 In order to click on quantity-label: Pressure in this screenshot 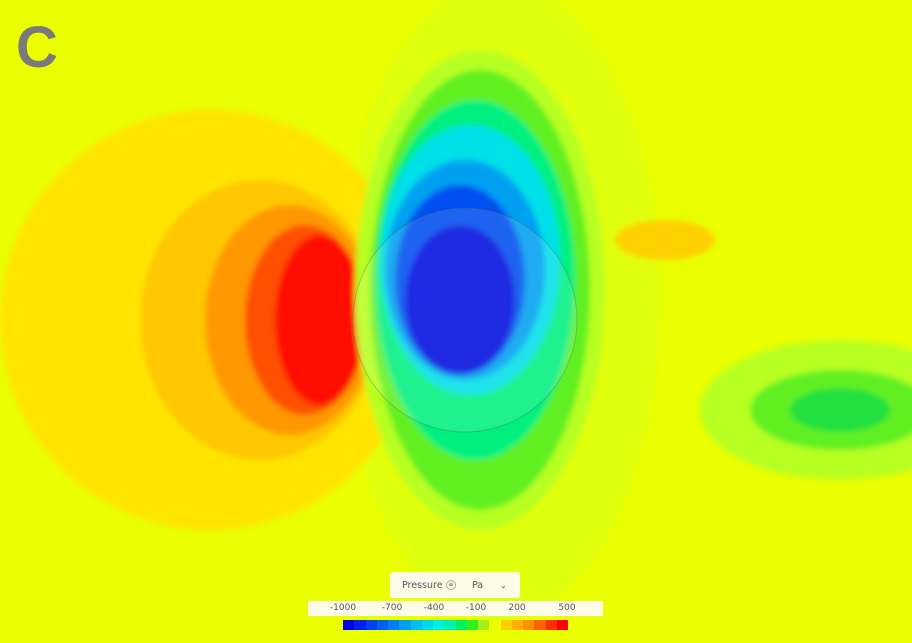, I will do `click(422, 585)`.